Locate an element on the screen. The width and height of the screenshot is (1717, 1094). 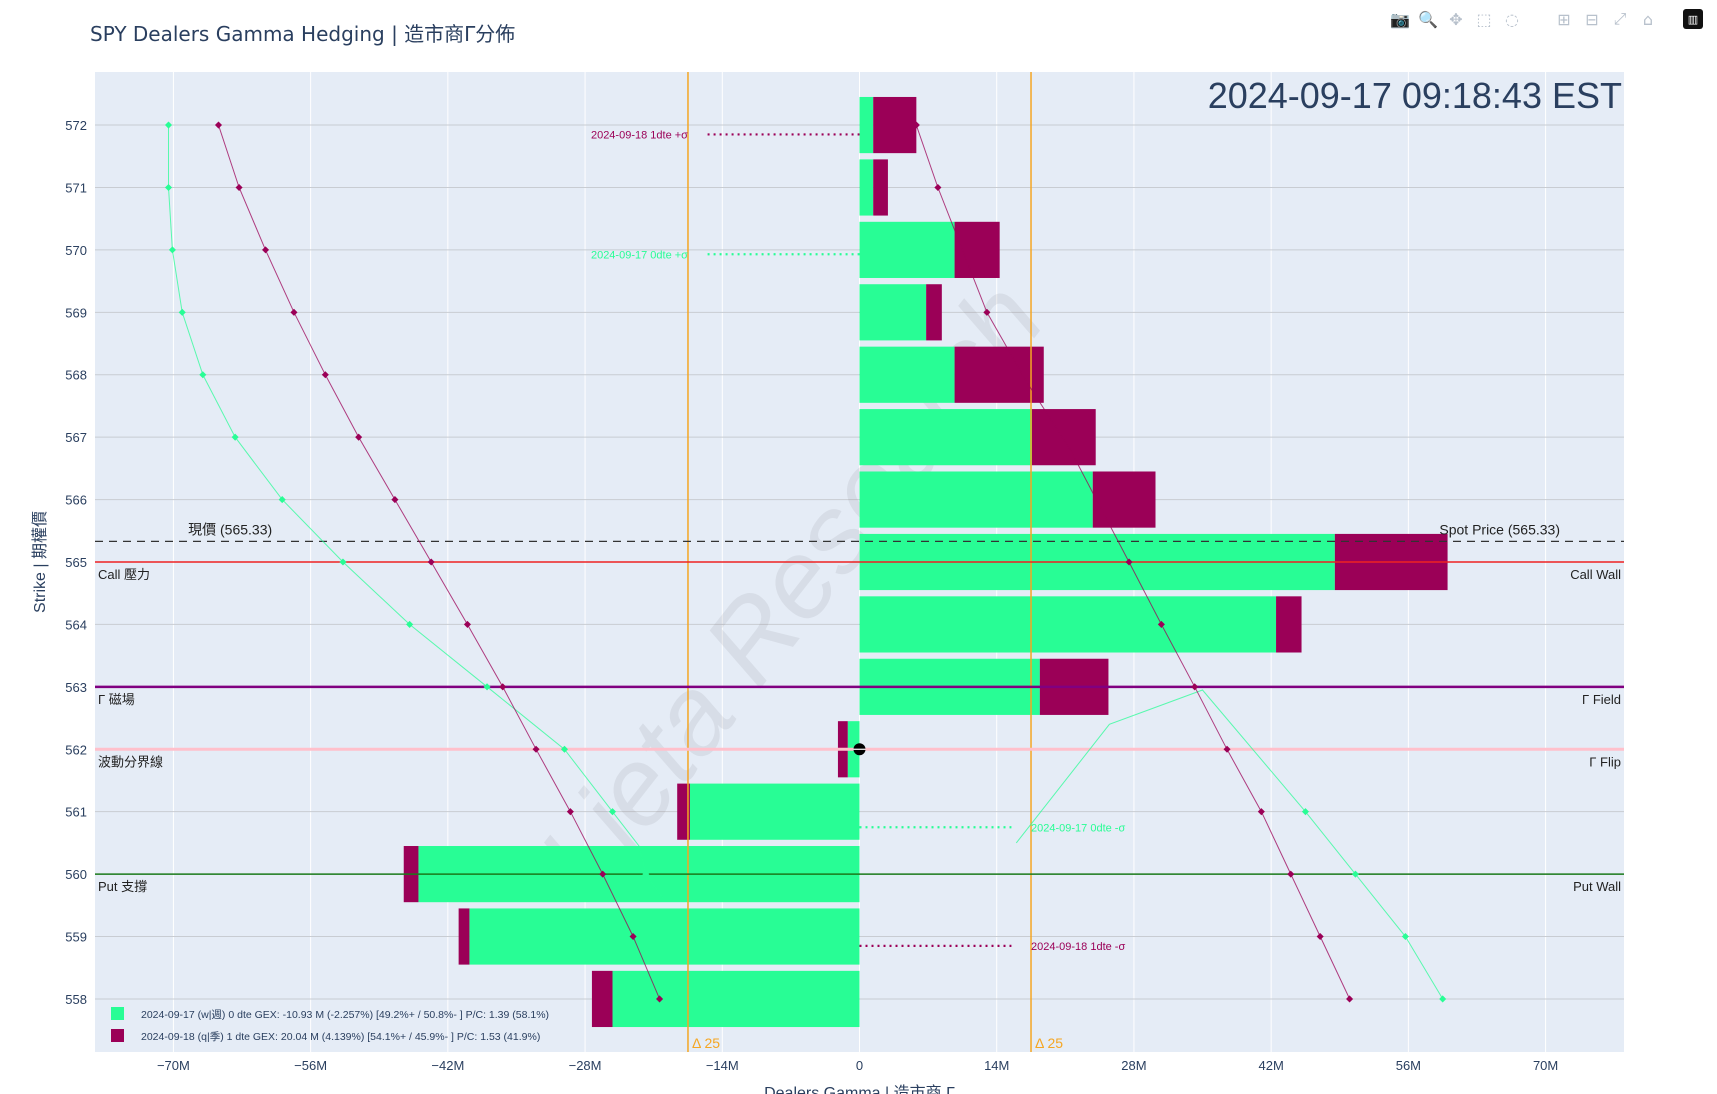
y-tick-label: 563 is located at coordinates (76, 687).